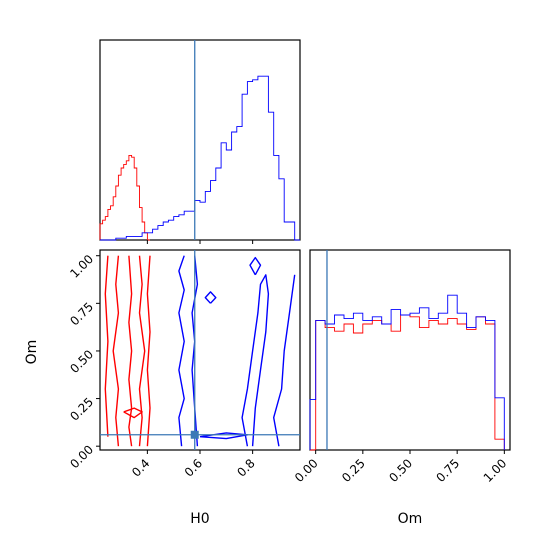 The height and width of the screenshot is (554, 550). What do you see at coordinates (410, 519) in the screenshot?
I see `om-x-axis-label: Om` at bounding box center [410, 519].